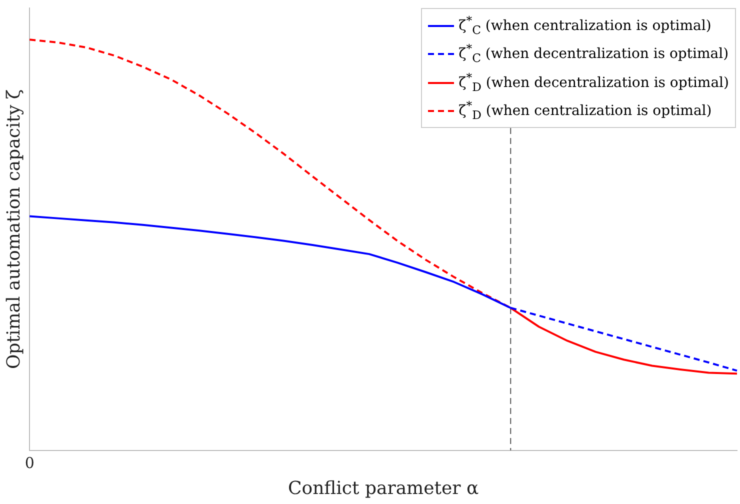  Describe the element at coordinates (585, 24) in the screenshot. I see `legend-label: ζ$^{*}$$_{C}$ (when centralization is optimal)` at that location.